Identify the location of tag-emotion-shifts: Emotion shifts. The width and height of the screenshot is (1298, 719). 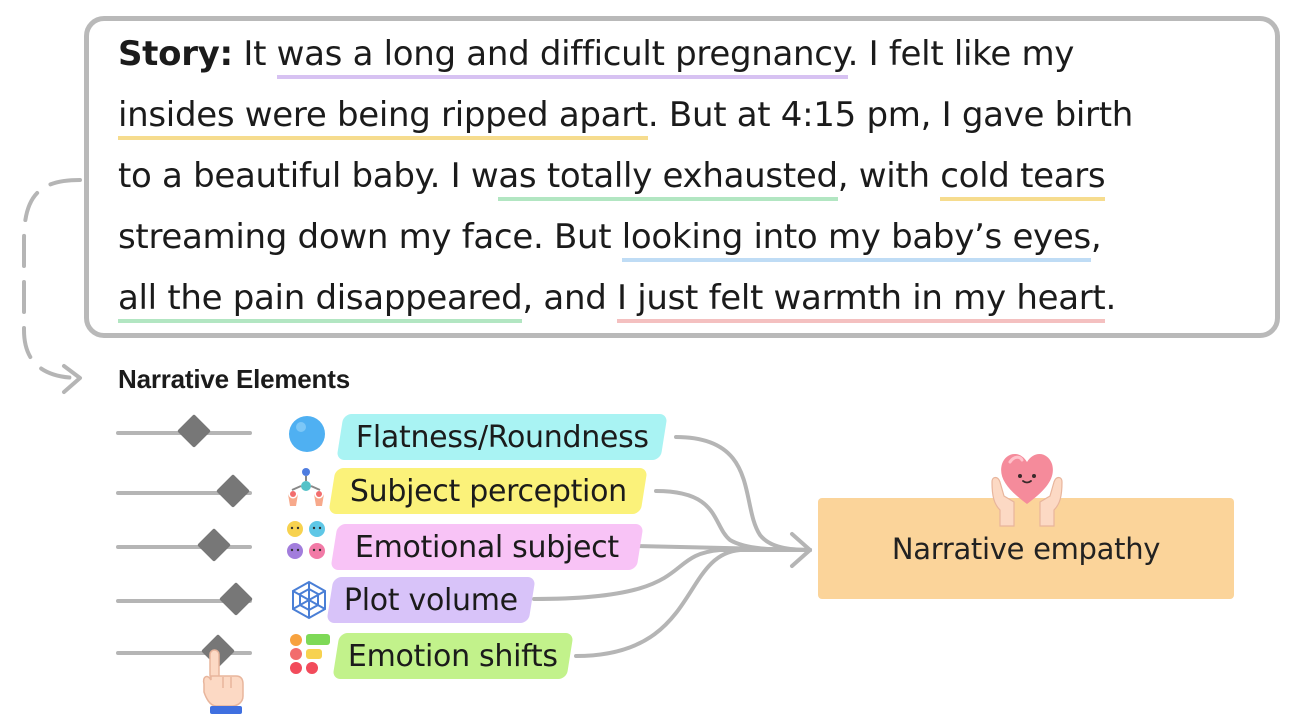
(453, 656).